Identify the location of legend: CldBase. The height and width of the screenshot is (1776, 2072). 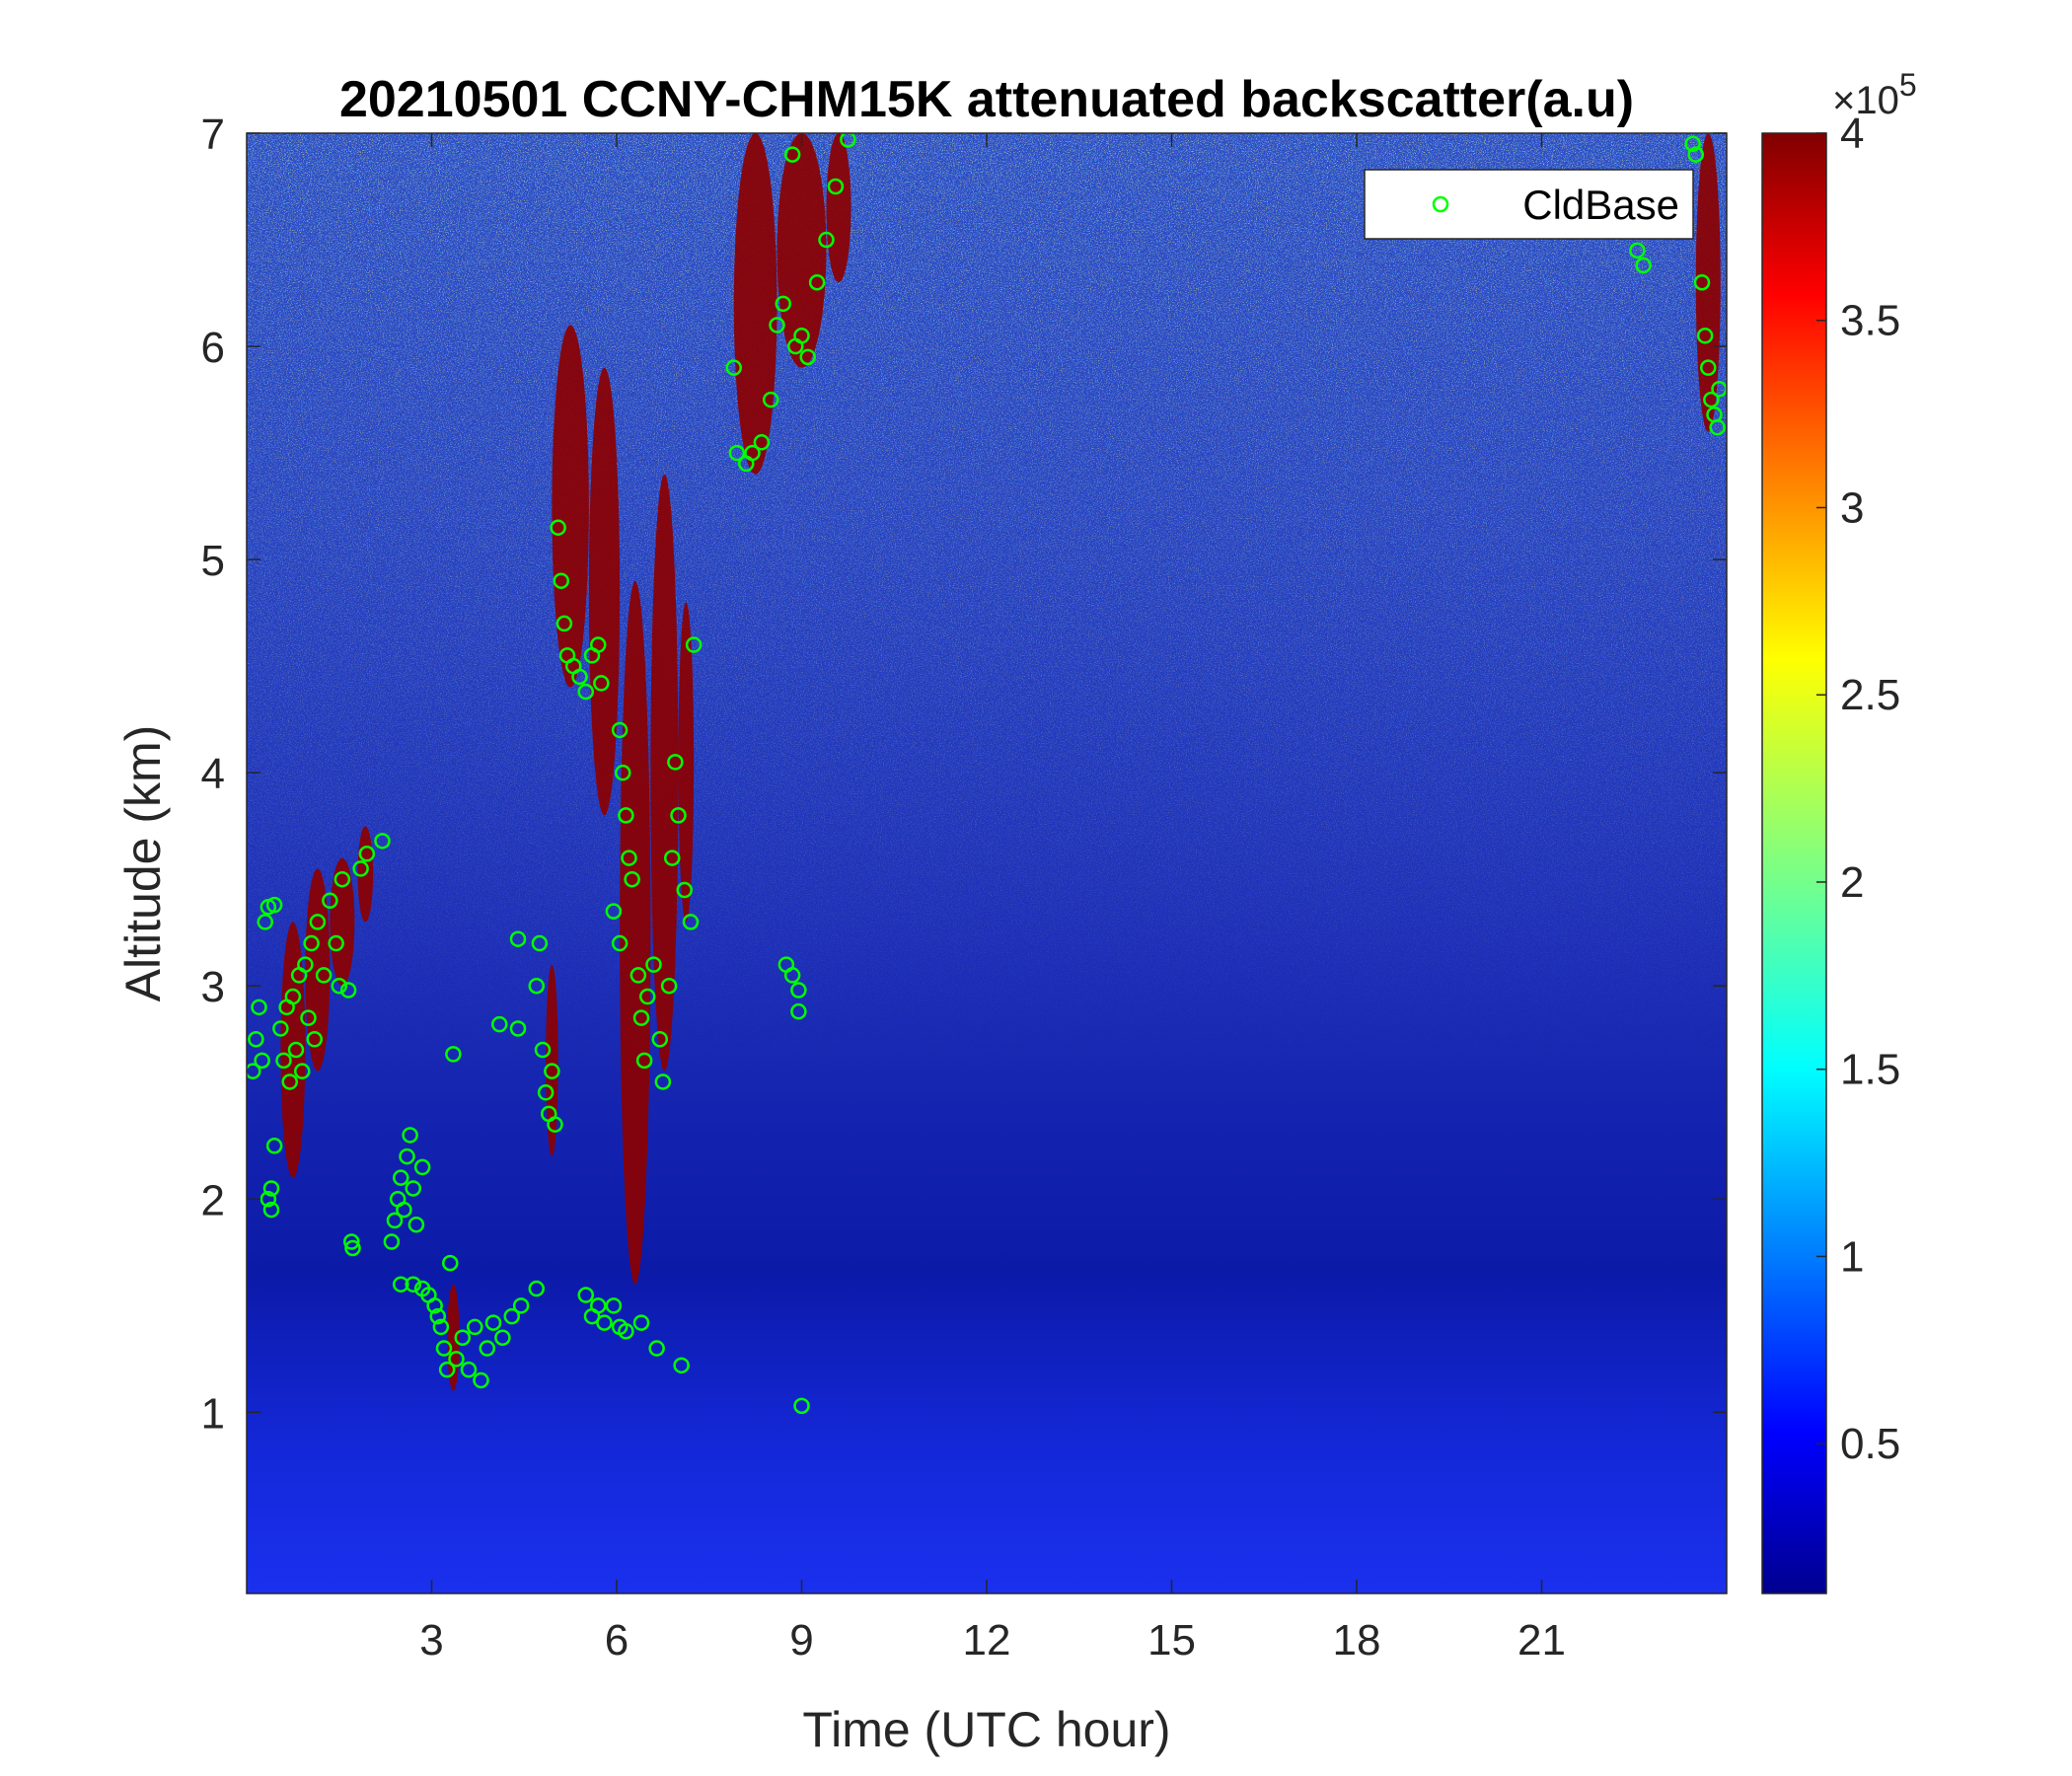
(1529, 205).